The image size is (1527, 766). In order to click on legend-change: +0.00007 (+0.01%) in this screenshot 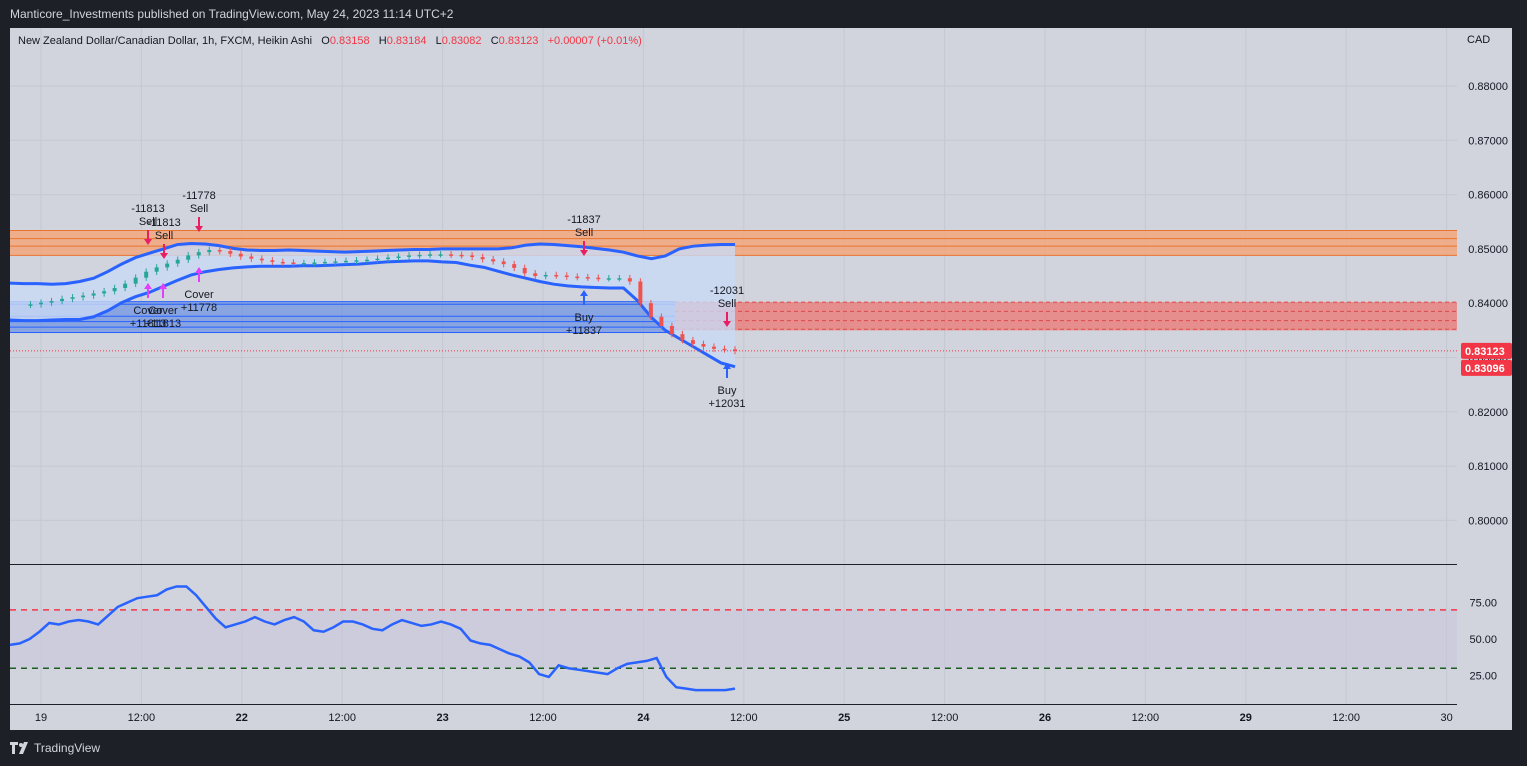, I will do `click(594, 41)`.